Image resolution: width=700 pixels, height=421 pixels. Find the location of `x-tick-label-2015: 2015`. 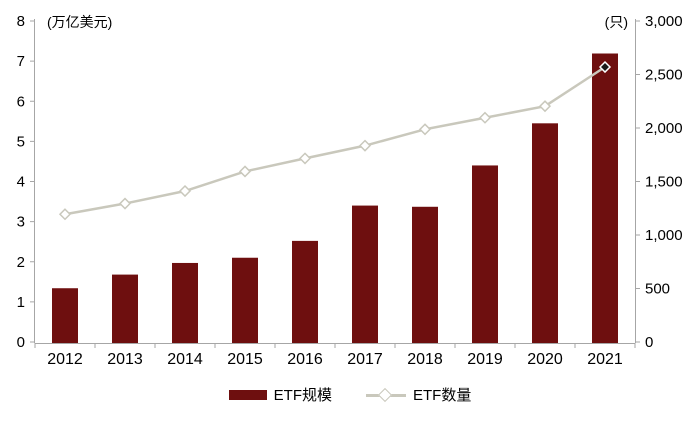

x-tick-label-2015: 2015 is located at coordinates (245, 359).